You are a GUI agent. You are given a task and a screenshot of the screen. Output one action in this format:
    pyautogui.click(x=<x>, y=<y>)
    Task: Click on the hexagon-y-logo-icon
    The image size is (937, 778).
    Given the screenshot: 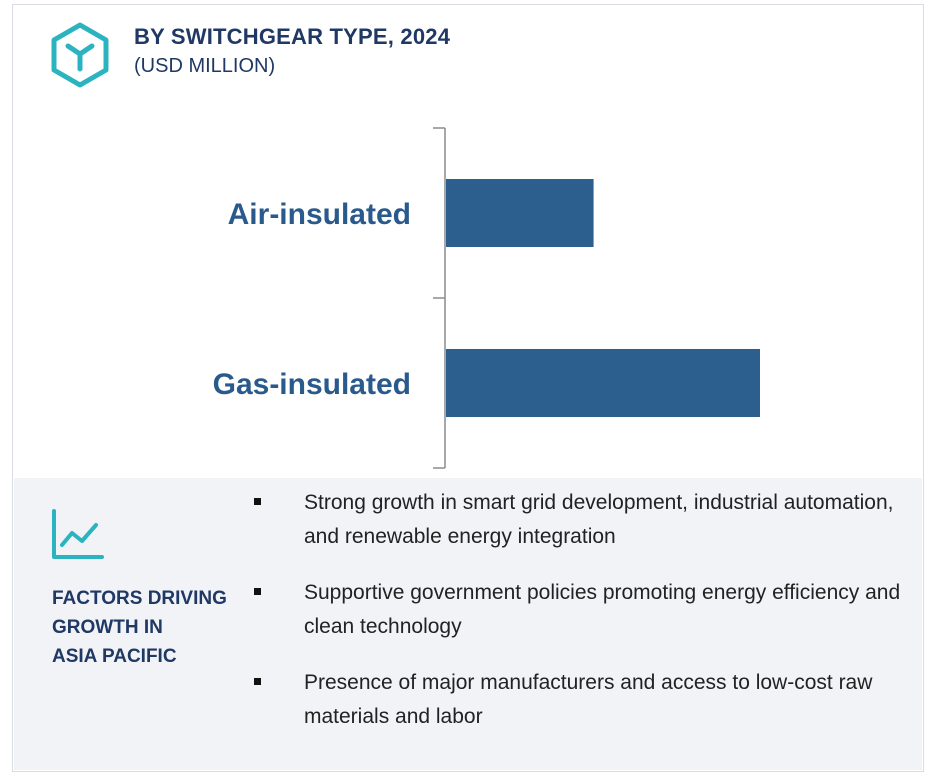 What is the action you would take?
    pyautogui.click(x=80, y=55)
    